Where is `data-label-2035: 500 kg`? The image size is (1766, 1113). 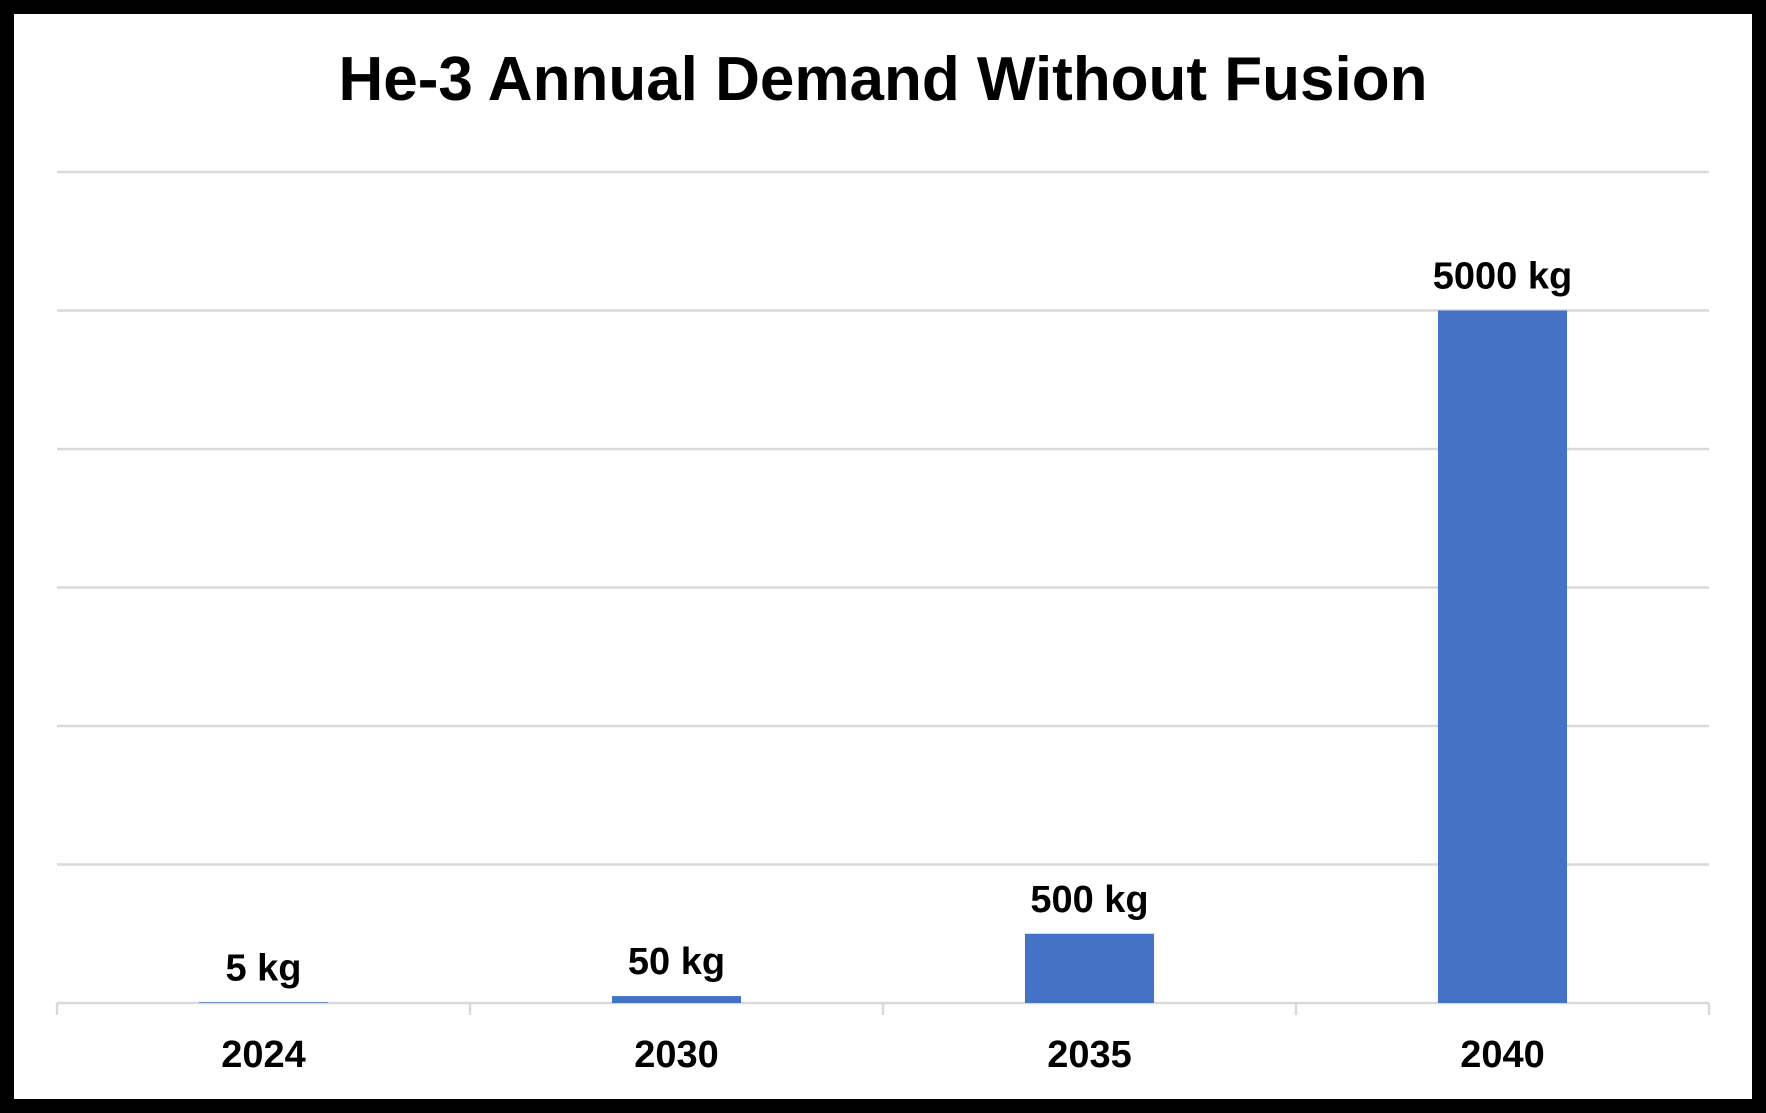
data-label-2035: 500 kg is located at coordinates (1089, 900).